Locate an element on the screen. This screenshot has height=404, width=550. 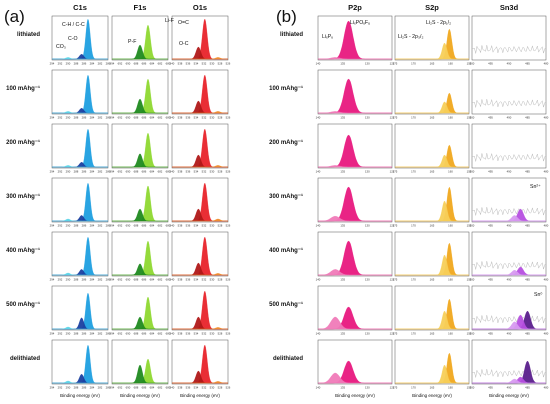
spectrum-sn3d-4: 500 495 490 485 480 is located at coordinates (509, 256).